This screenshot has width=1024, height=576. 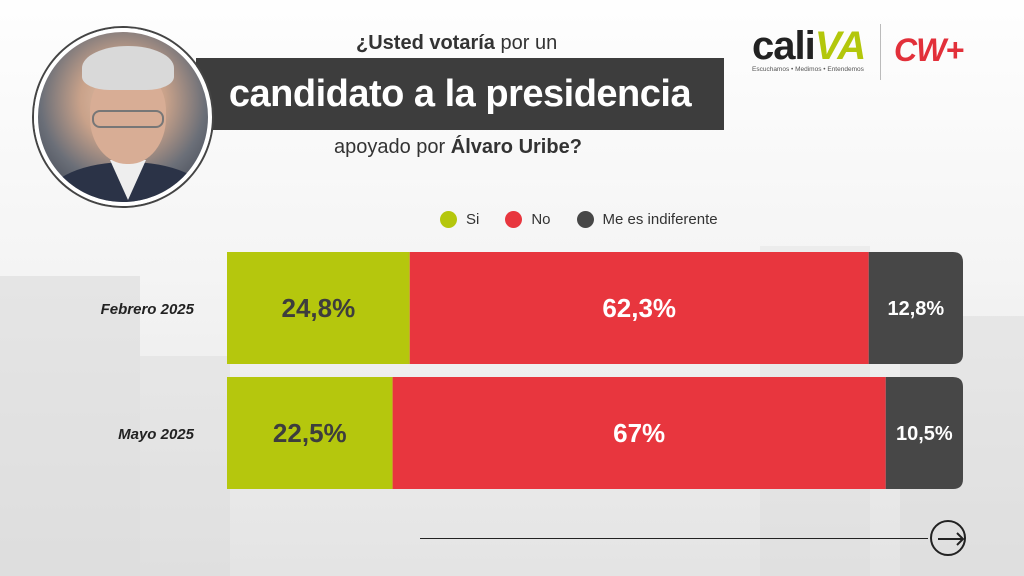 I want to click on data-label-no: 62,3%, so click(x=639, y=308).